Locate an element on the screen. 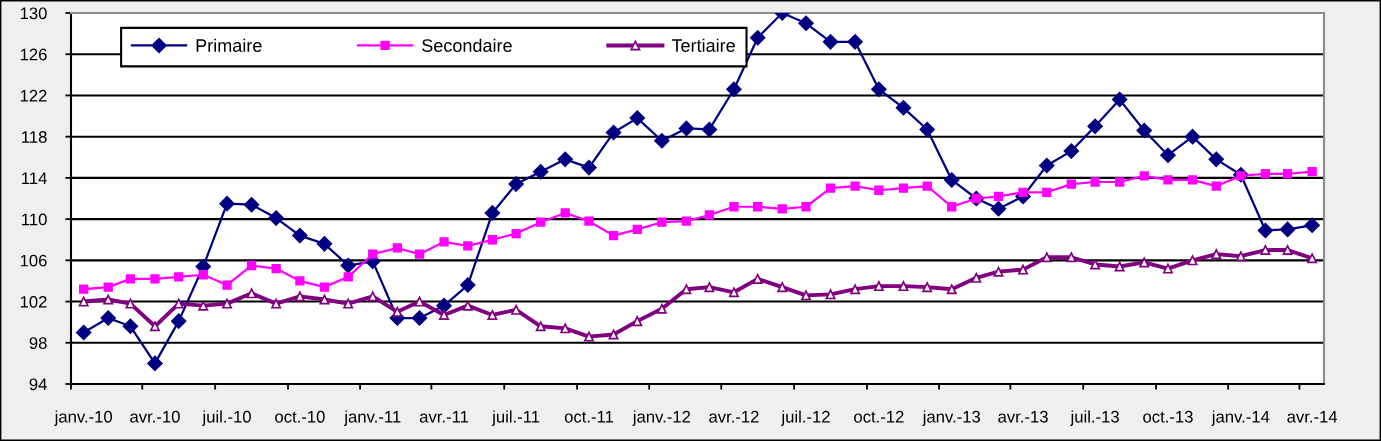 This screenshot has height=441, width=1381. x-tick-label: janv.-10 is located at coordinates (83, 418).